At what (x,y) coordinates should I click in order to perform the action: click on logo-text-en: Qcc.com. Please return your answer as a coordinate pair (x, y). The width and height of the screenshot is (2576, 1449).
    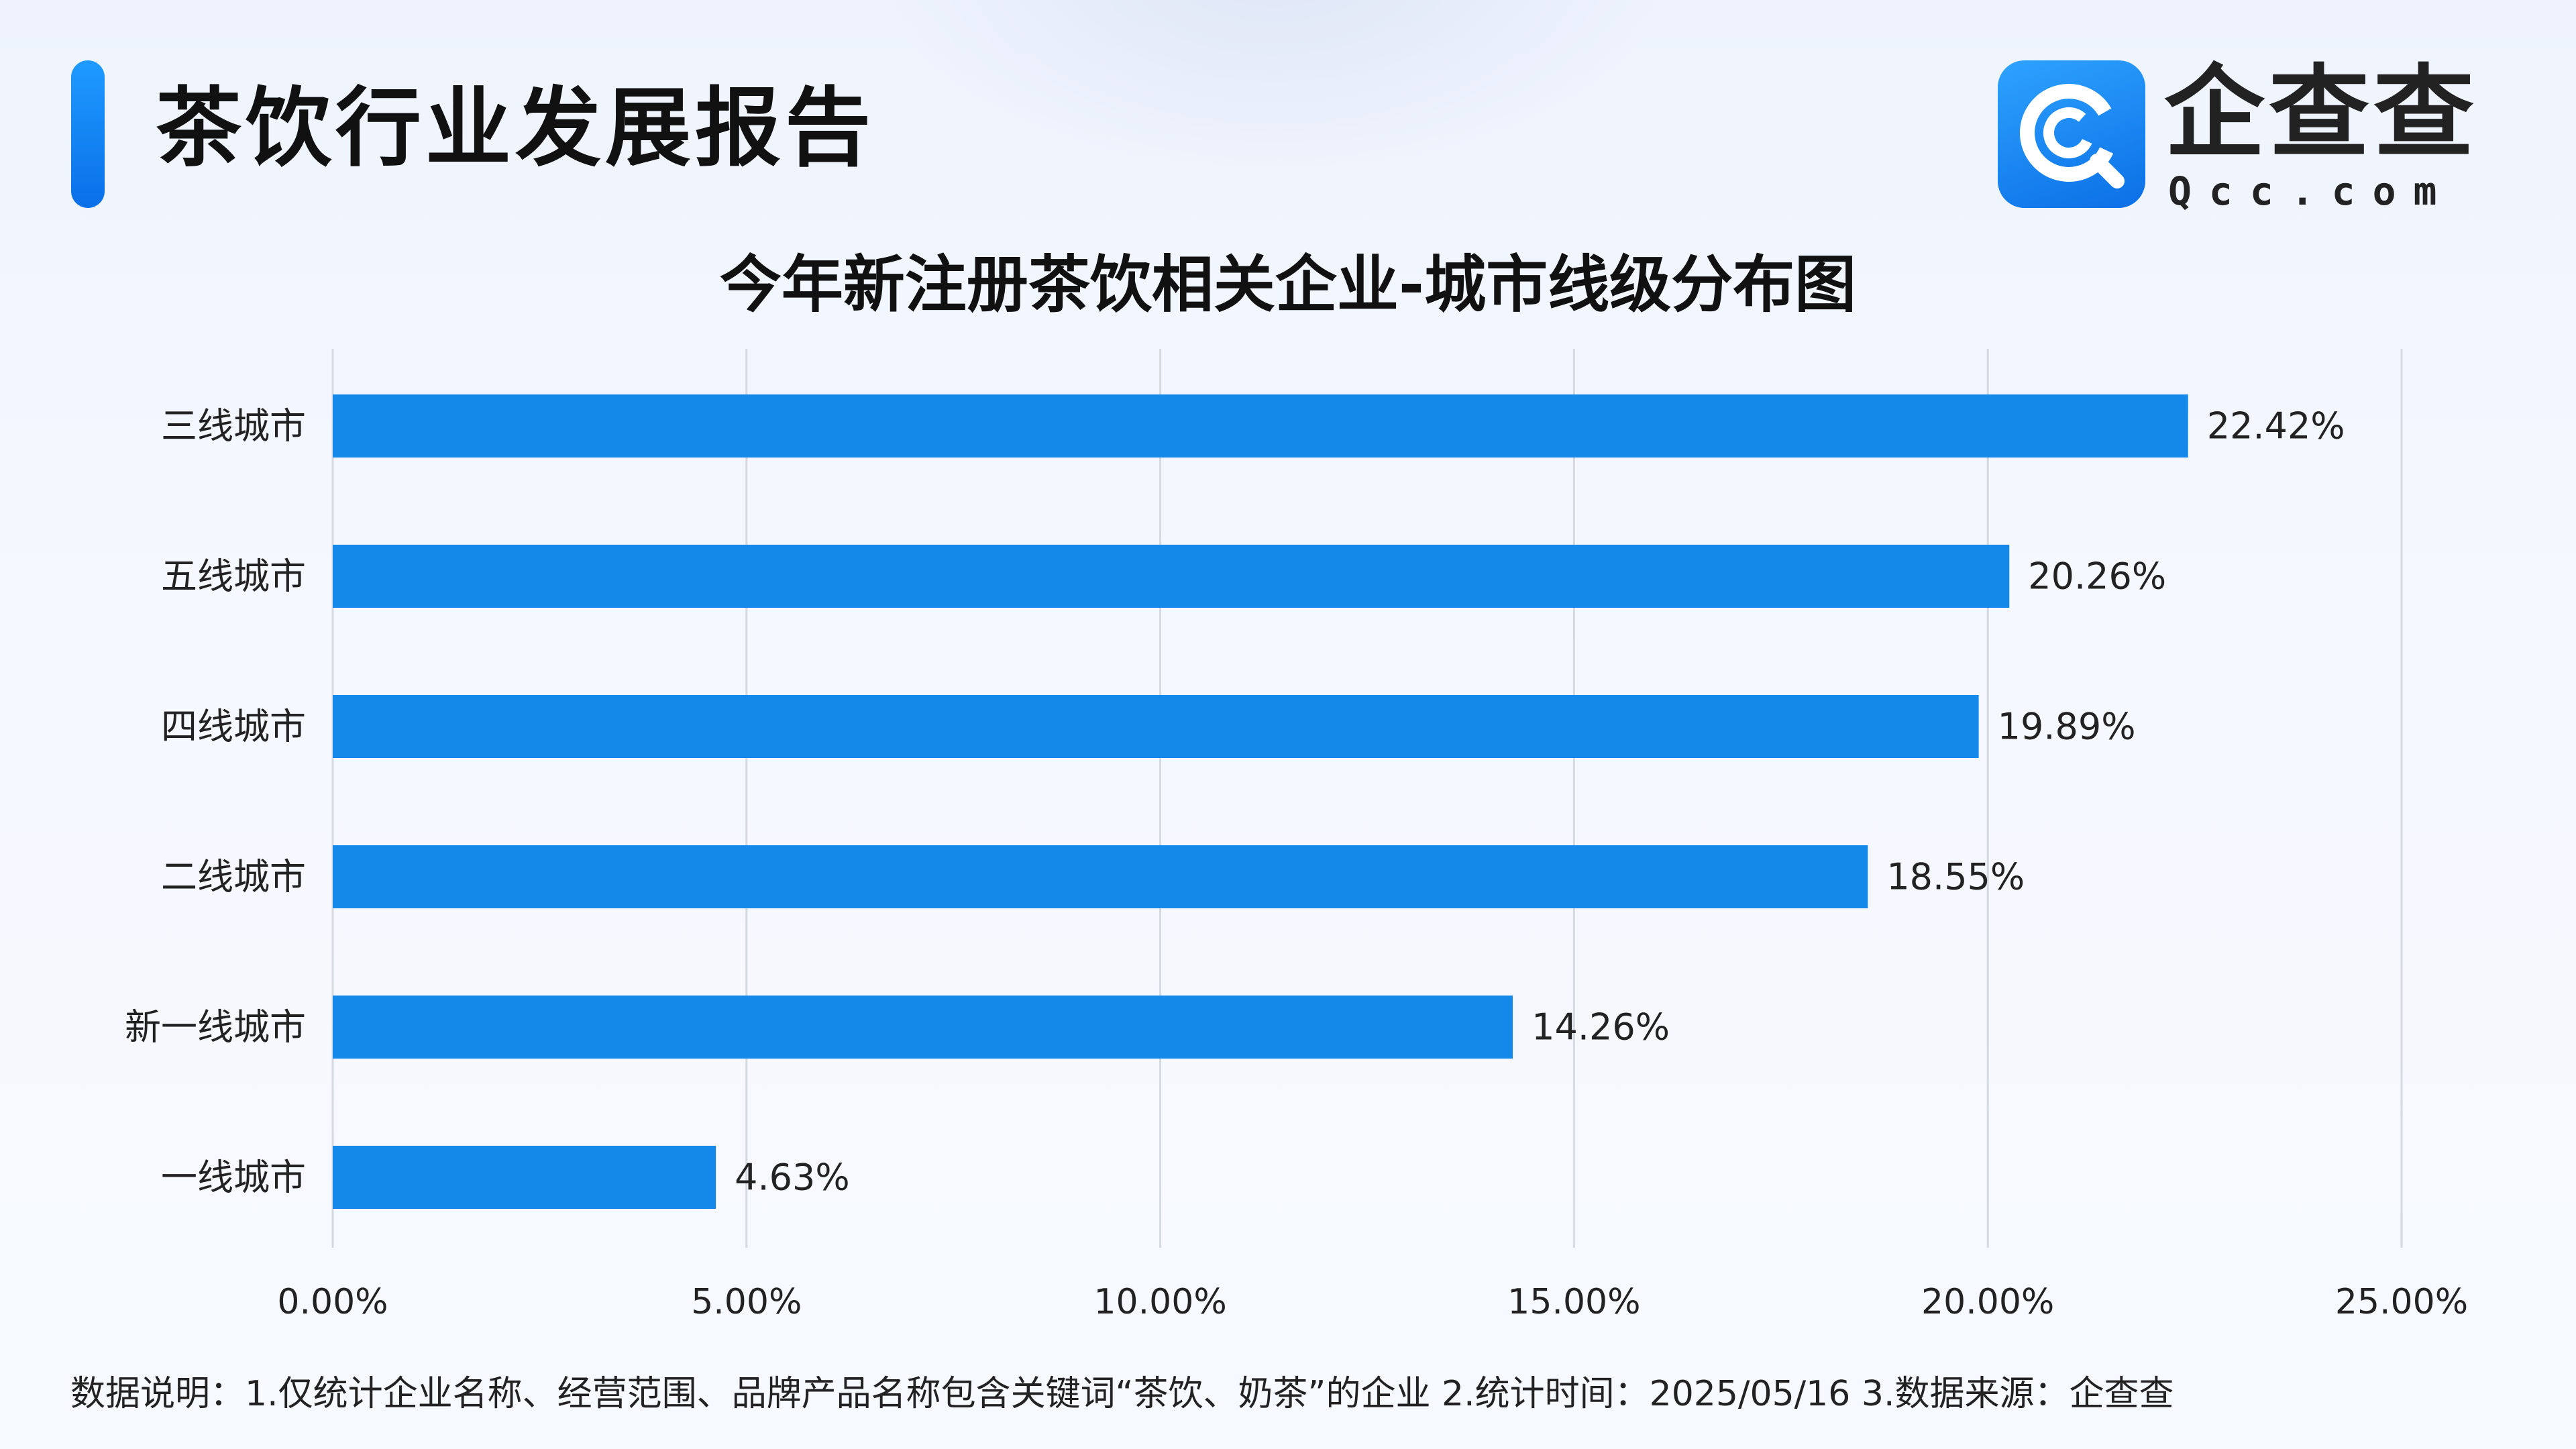
    Looking at the image, I should click on (2311, 191).